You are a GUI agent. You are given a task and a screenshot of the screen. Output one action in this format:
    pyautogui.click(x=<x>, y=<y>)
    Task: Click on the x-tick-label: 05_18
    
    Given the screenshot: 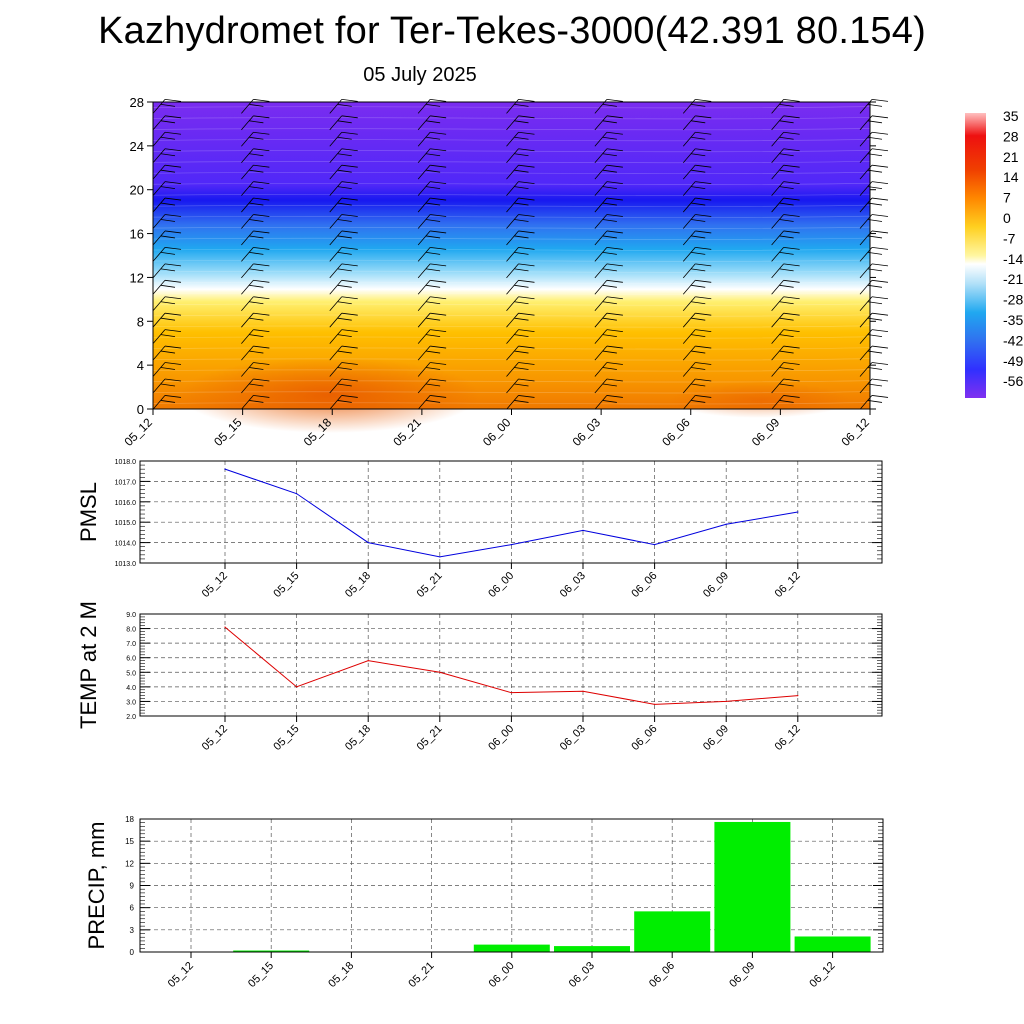 What is the action you would take?
    pyautogui.click(x=341, y=975)
    